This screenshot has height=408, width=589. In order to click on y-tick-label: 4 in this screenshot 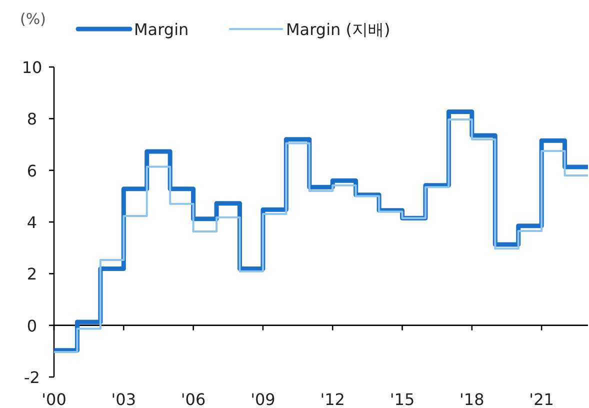, I will do `click(32, 222)`.